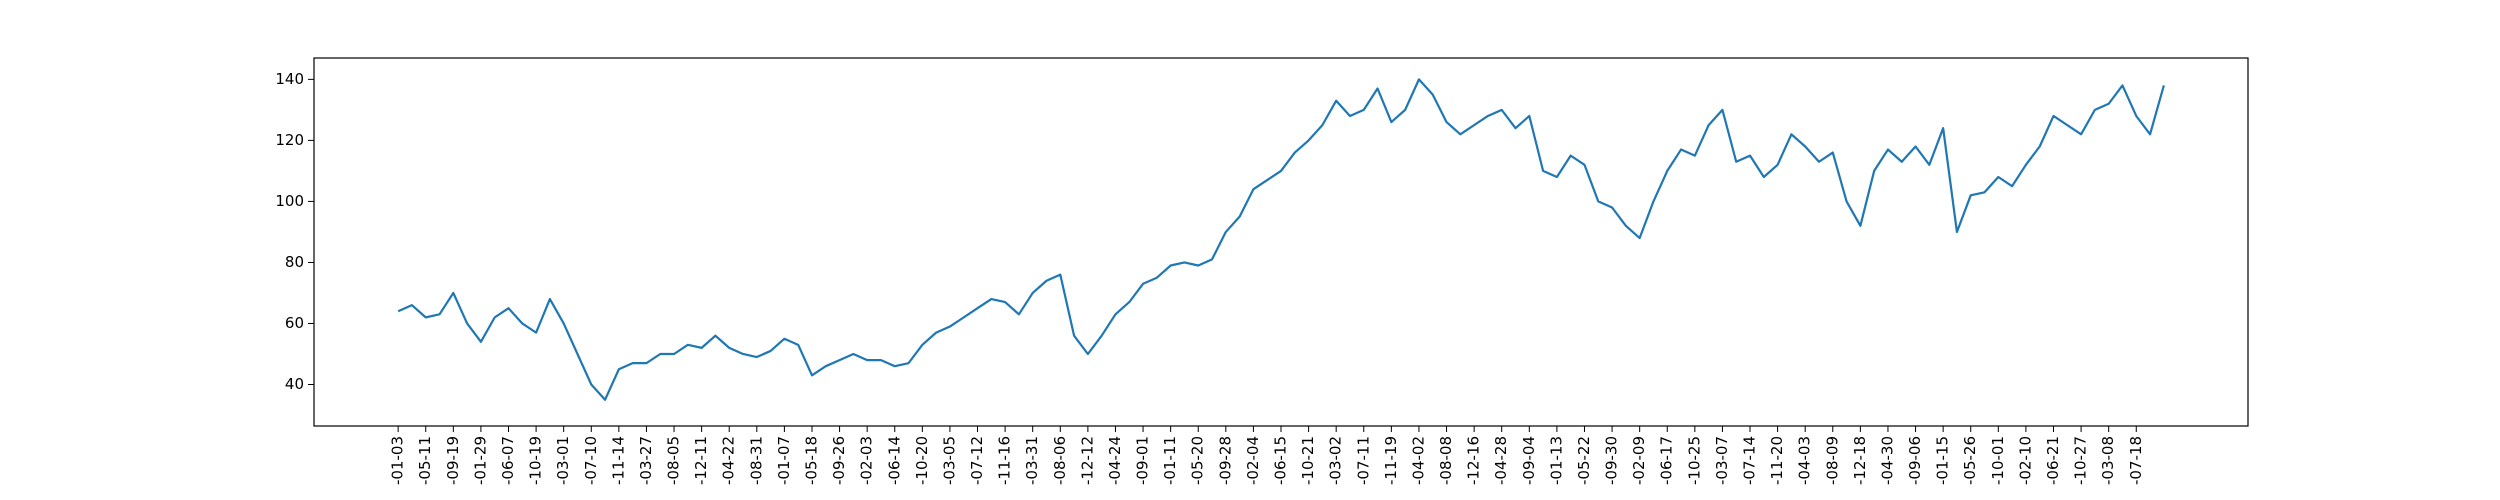 The image size is (2500, 500). I want to click on x-tick-label: -02-04, so click(1253, 460).